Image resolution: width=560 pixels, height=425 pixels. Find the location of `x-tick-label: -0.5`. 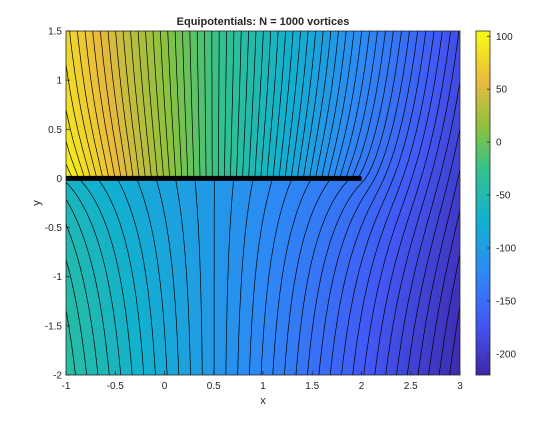

x-tick-label: -0.5 is located at coordinates (116, 386).